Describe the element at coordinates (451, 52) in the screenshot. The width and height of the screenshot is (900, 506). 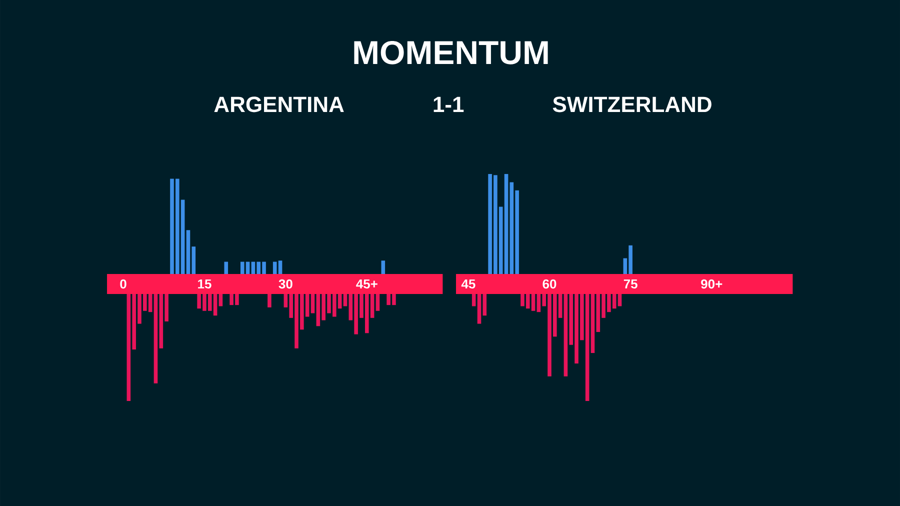
I see `chart-title: MOMENTUM` at that location.